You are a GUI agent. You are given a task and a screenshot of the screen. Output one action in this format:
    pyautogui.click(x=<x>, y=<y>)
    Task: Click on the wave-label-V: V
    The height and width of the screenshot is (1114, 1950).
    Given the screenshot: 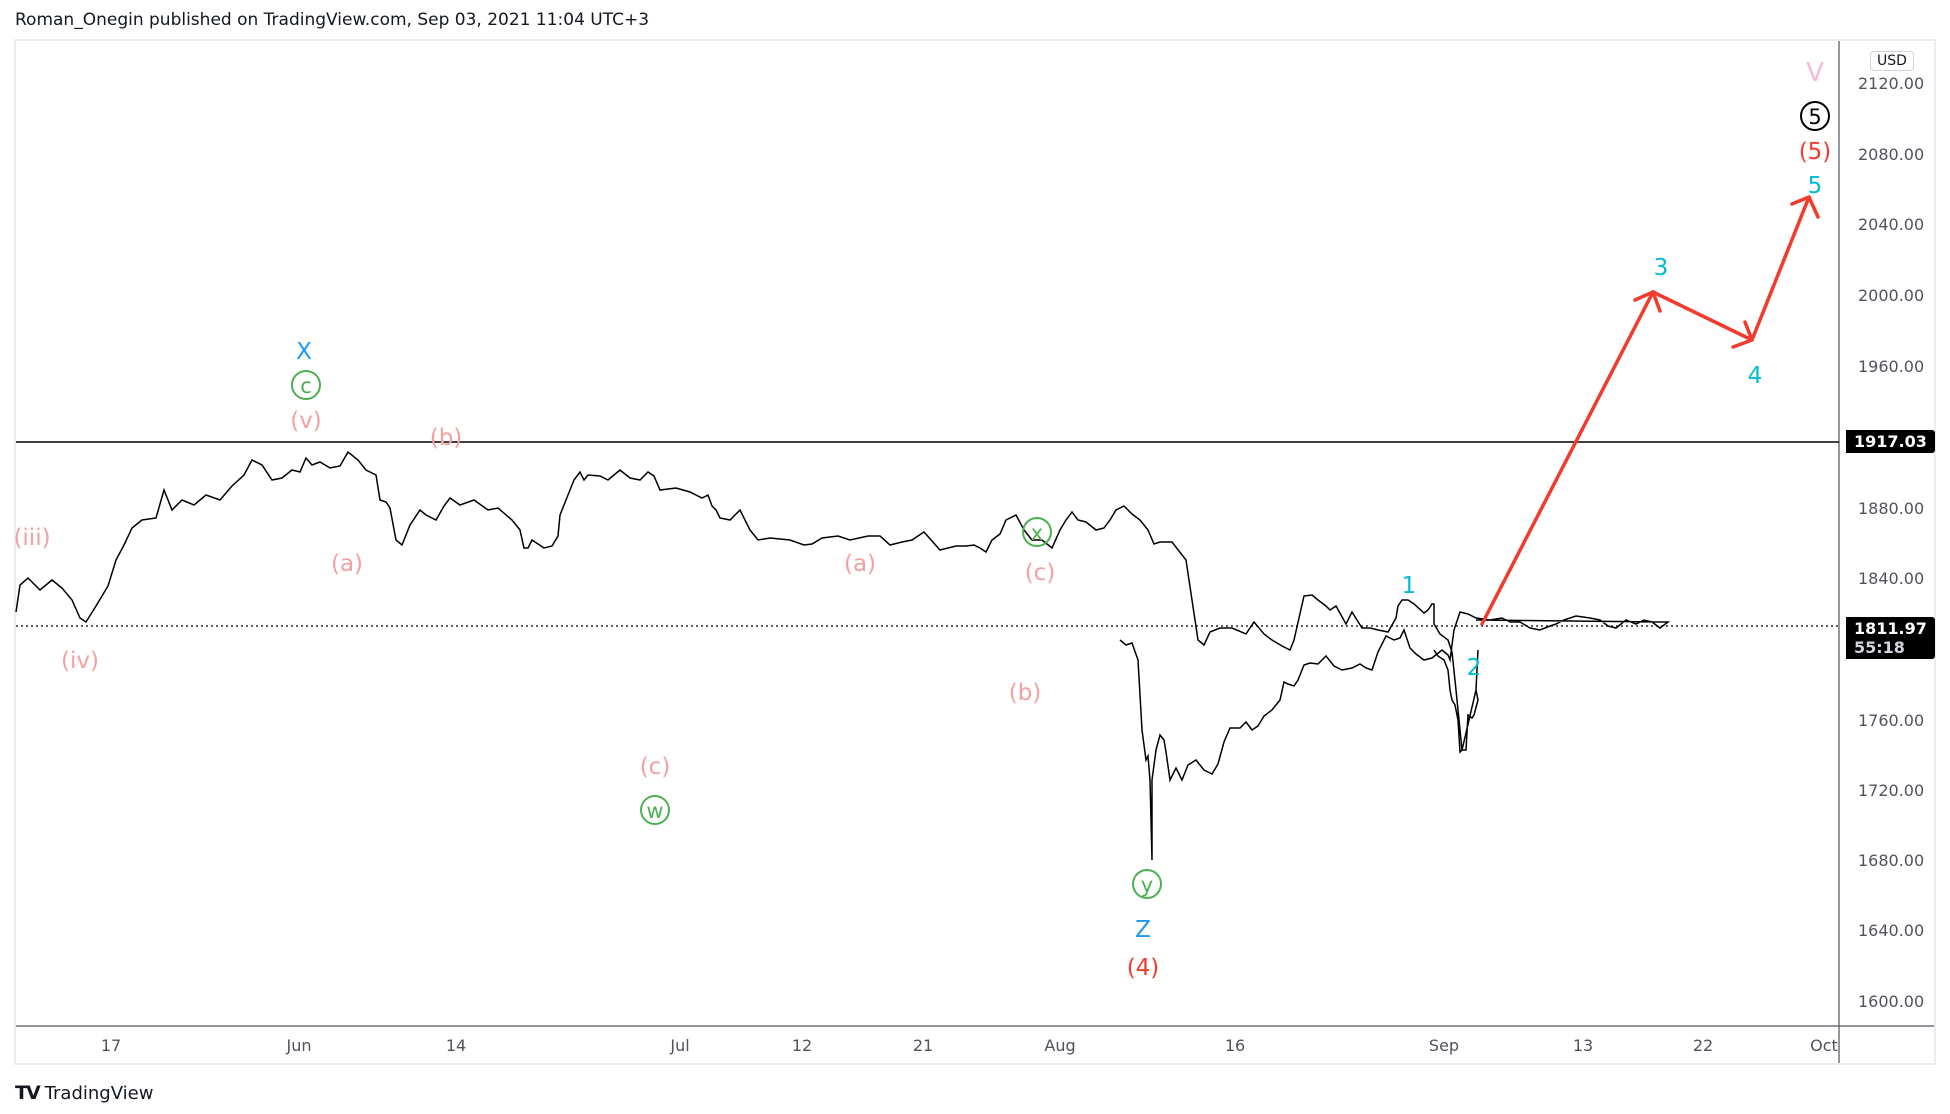 What is the action you would take?
    pyautogui.click(x=1815, y=73)
    